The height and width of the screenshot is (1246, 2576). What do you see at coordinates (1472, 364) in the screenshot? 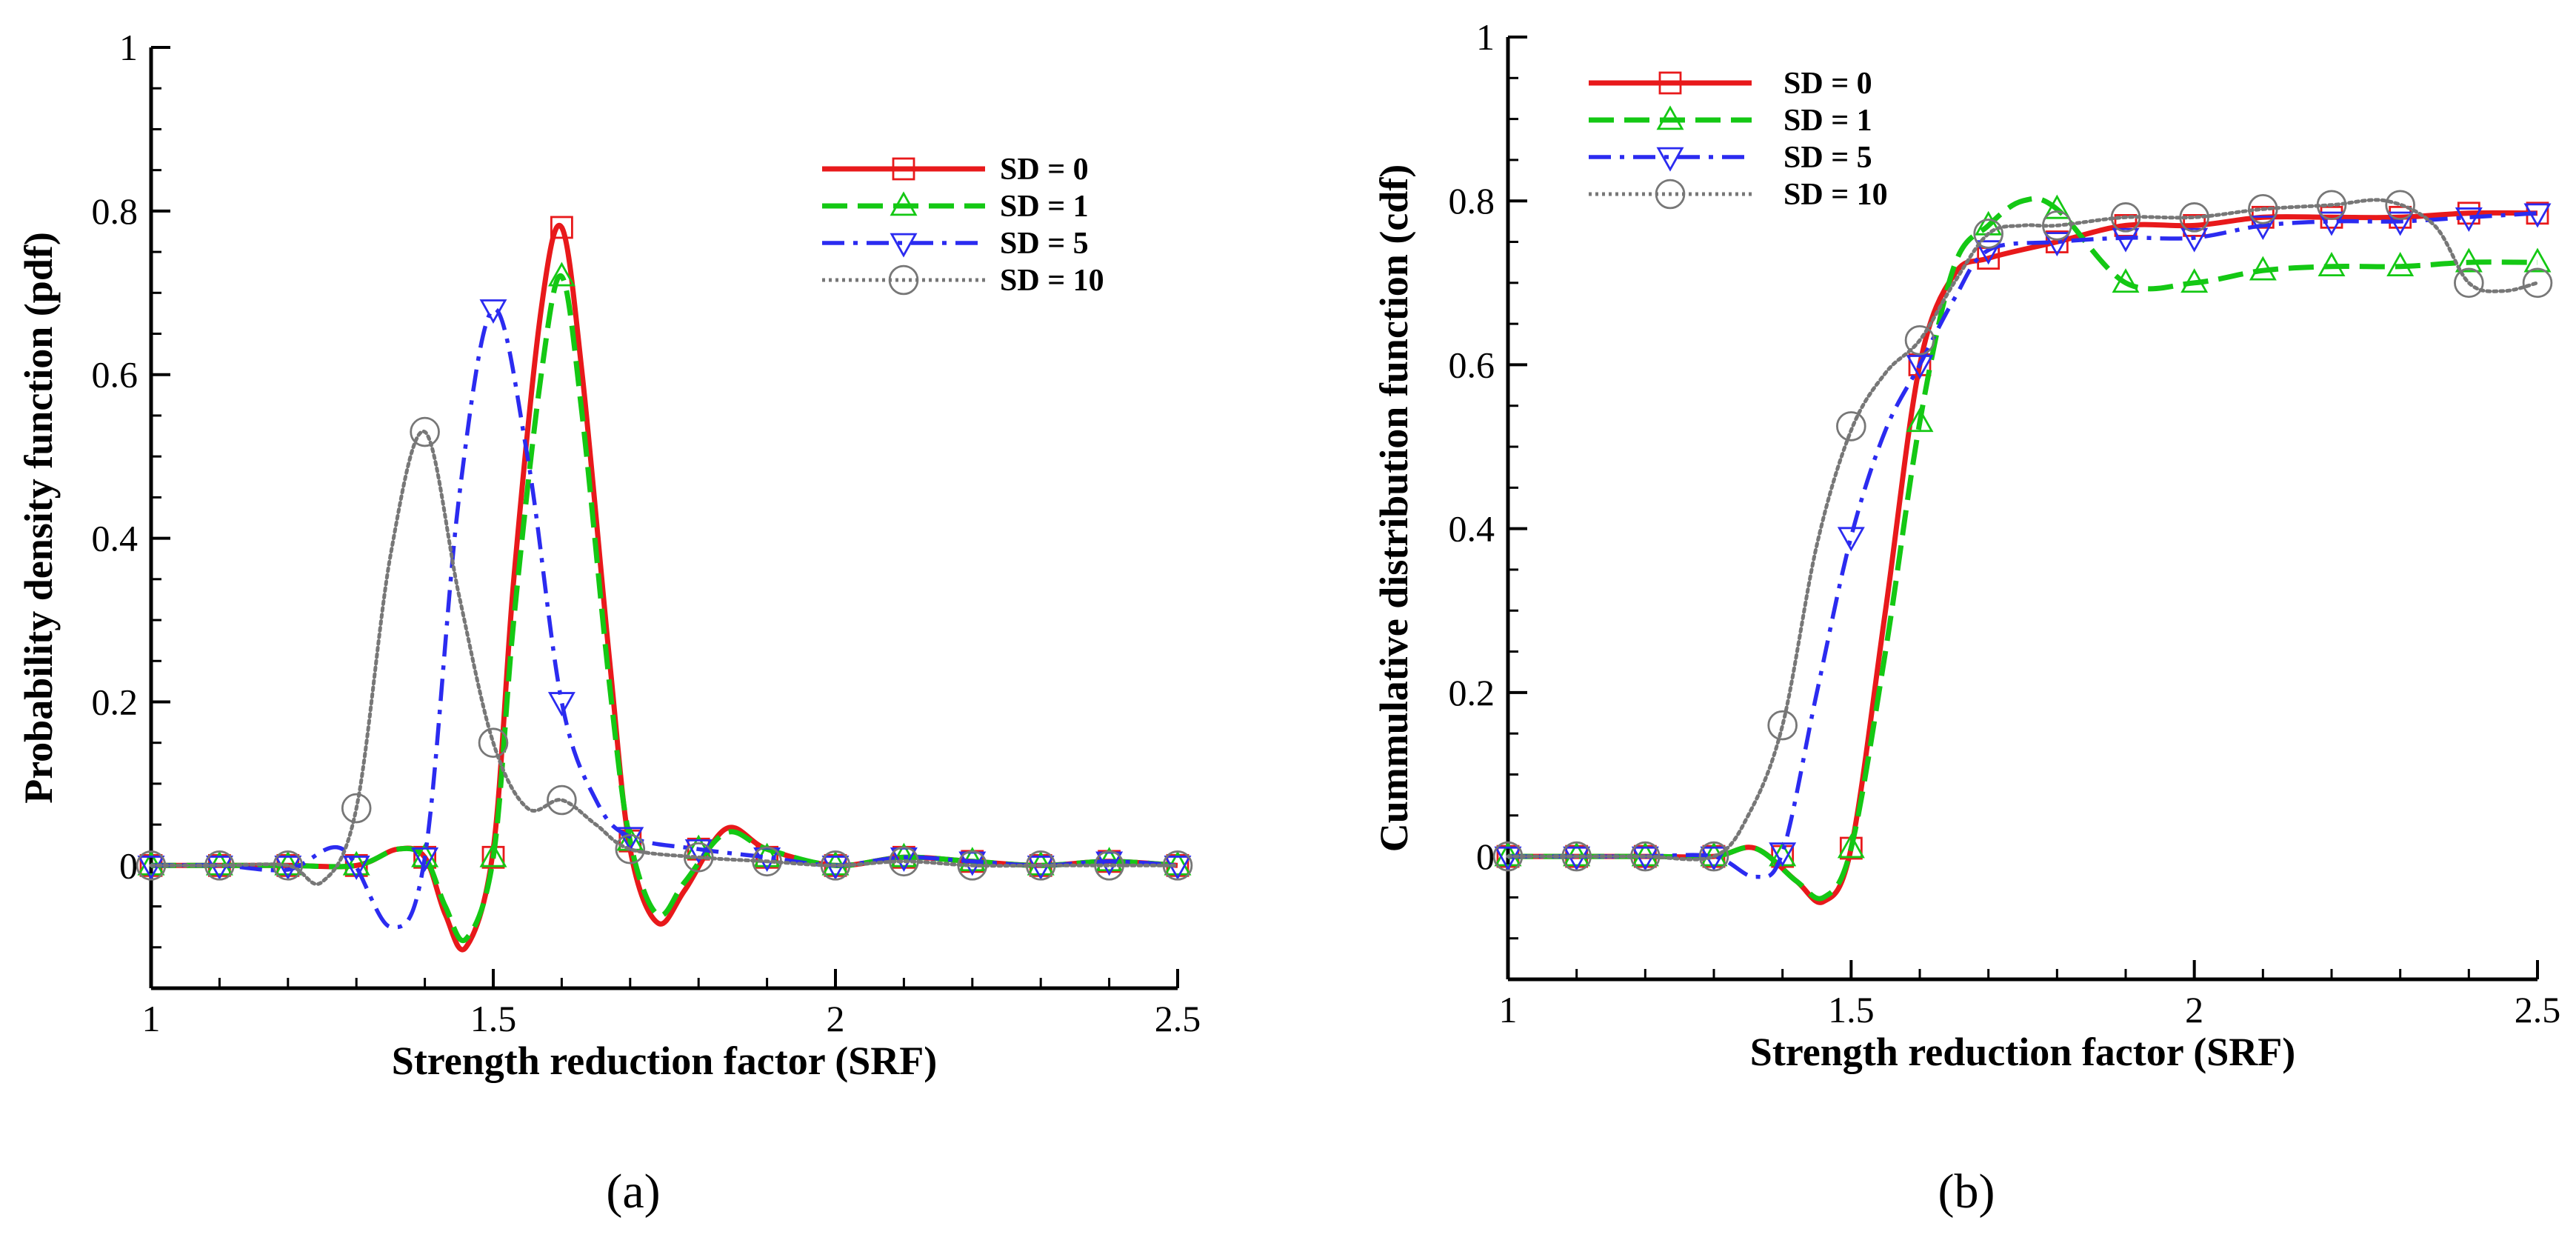
I see `y-tick-label: 0.6` at bounding box center [1472, 364].